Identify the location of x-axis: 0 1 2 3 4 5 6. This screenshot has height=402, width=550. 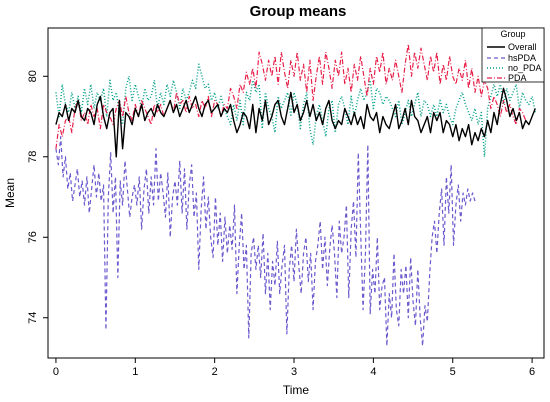
(294, 368).